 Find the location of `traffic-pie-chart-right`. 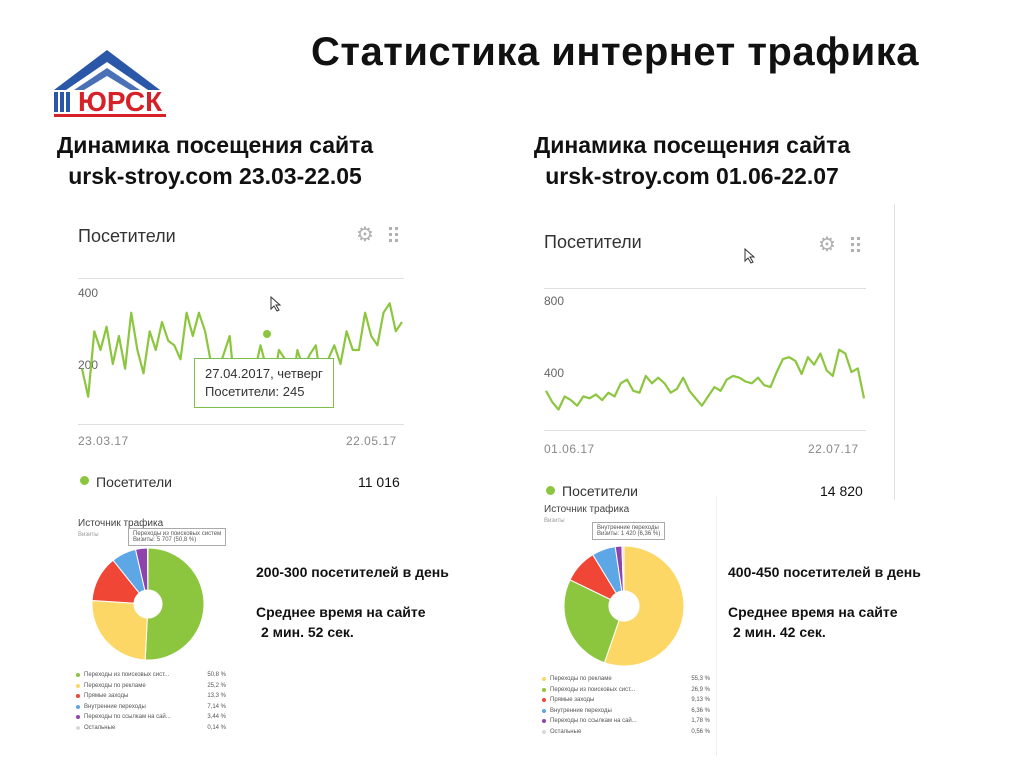

traffic-pie-chart-right is located at coordinates (624, 606).